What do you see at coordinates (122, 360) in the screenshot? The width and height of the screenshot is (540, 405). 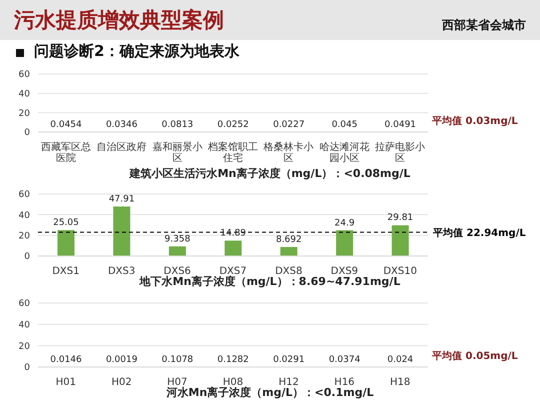 I see `data-label: 0.0019` at bounding box center [122, 360].